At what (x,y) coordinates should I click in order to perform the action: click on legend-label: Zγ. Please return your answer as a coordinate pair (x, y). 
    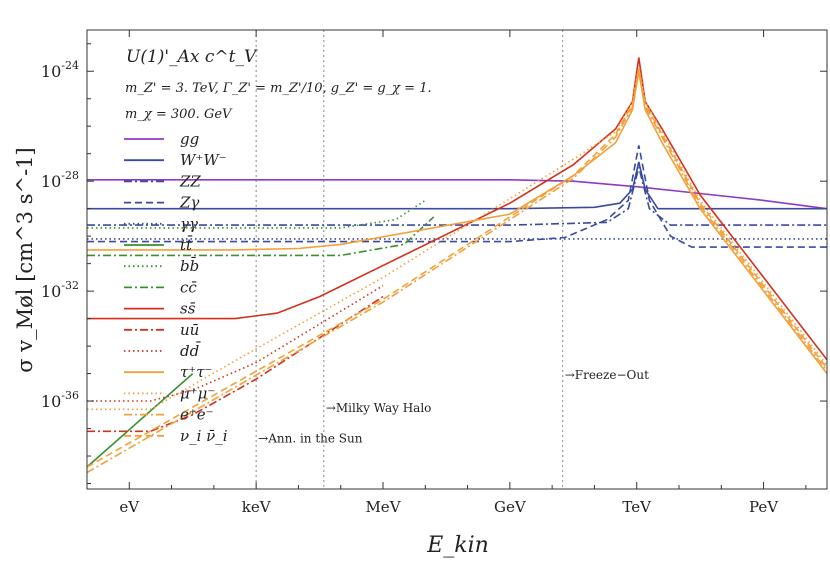
    Looking at the image, I should click on (189, 203).